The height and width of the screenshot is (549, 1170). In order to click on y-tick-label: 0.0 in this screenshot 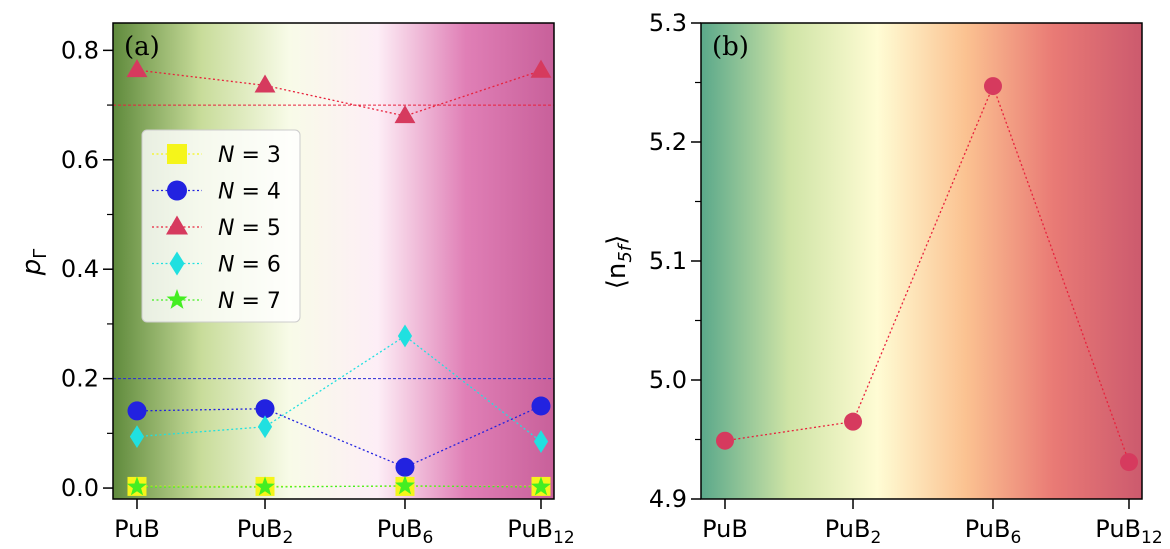, I will do `click(80, 488)`.